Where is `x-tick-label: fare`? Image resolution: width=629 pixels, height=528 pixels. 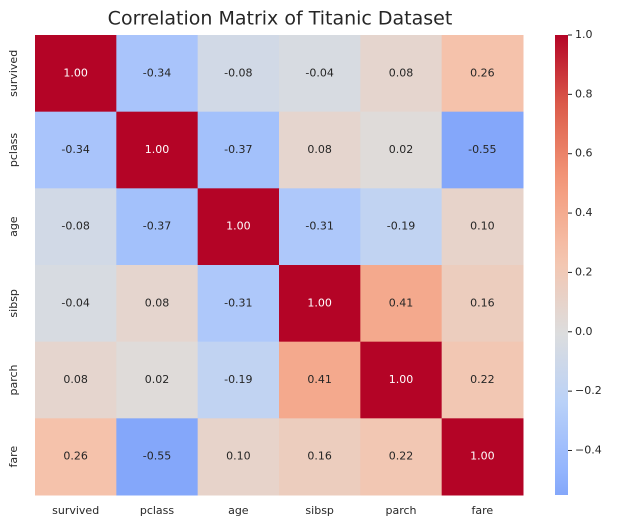
x-tick-label: fare is located at coordinates (482, 510).